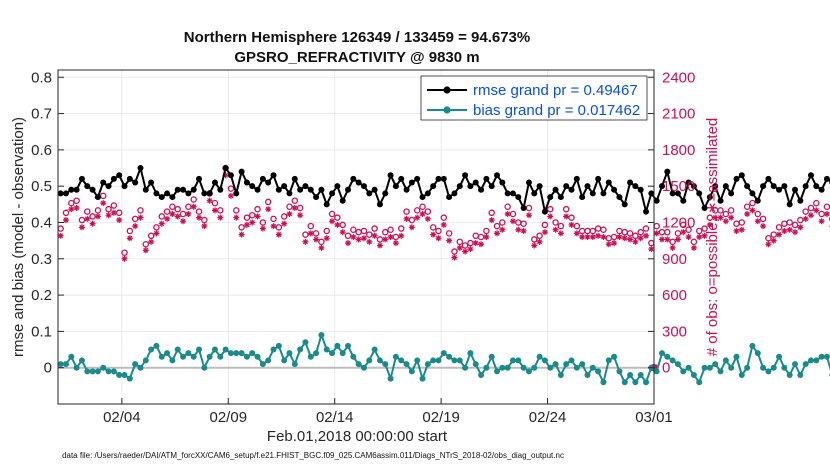  What do you see at coordinates (18, 237) in the screenshot?
I see `y-axis-label: rmse and bias (model - observation)` at bounding box center [18, 237].